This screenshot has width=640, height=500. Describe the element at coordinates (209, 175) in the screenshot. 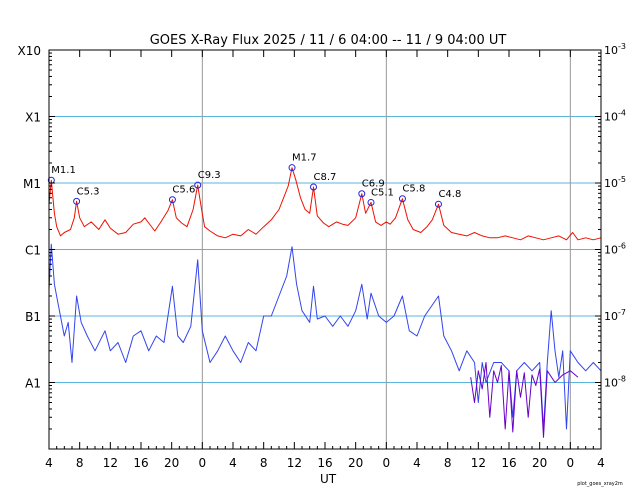

I see `flare-class-annotation: C9.3` at that location.